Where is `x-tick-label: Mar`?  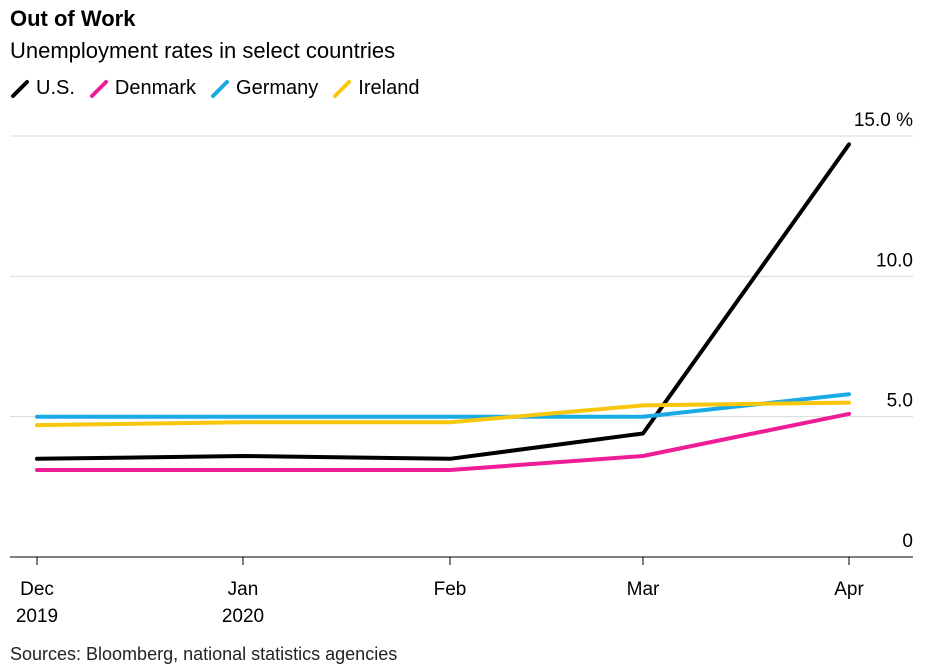 x-tick-label: Mar is located at coordinates (643, 589).